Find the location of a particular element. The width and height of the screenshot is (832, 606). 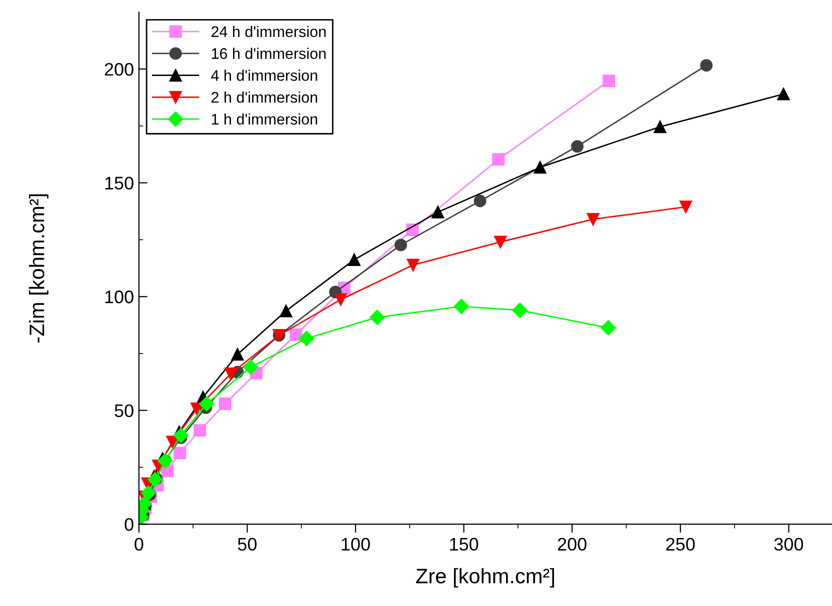

x-tick-label: 300 is located at coordinates (789, 544).